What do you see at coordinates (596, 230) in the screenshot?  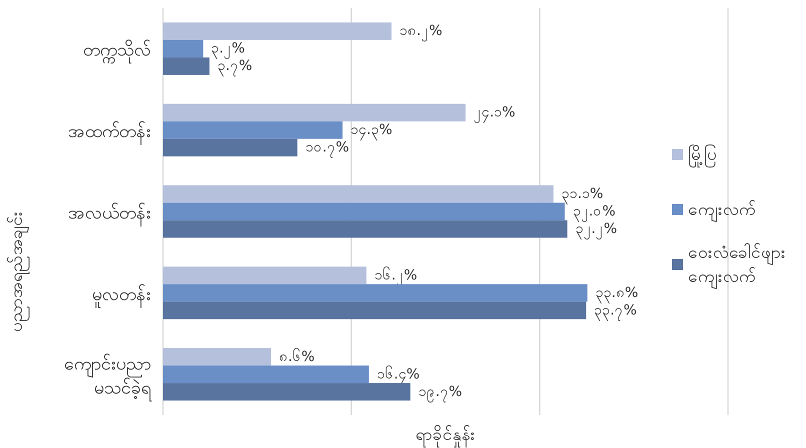 I see `data-label: ၃၂.၂%` at bounding box center [596, 230].